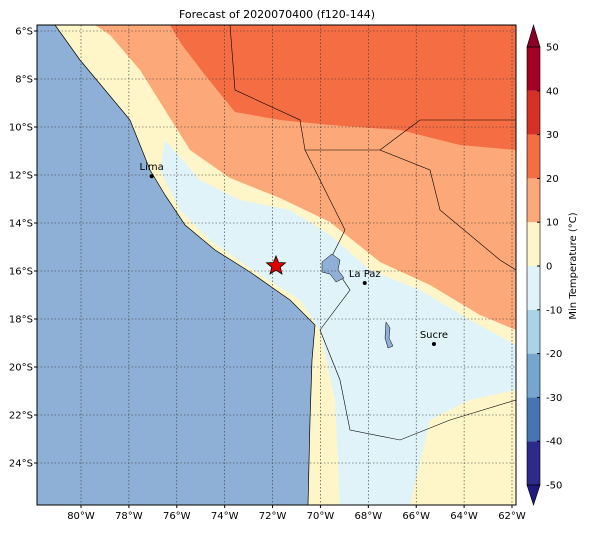  What do you see at coordinates (389, 335) in the screenshot?
I see `lake-poopo` at bounding box center [389, 335].